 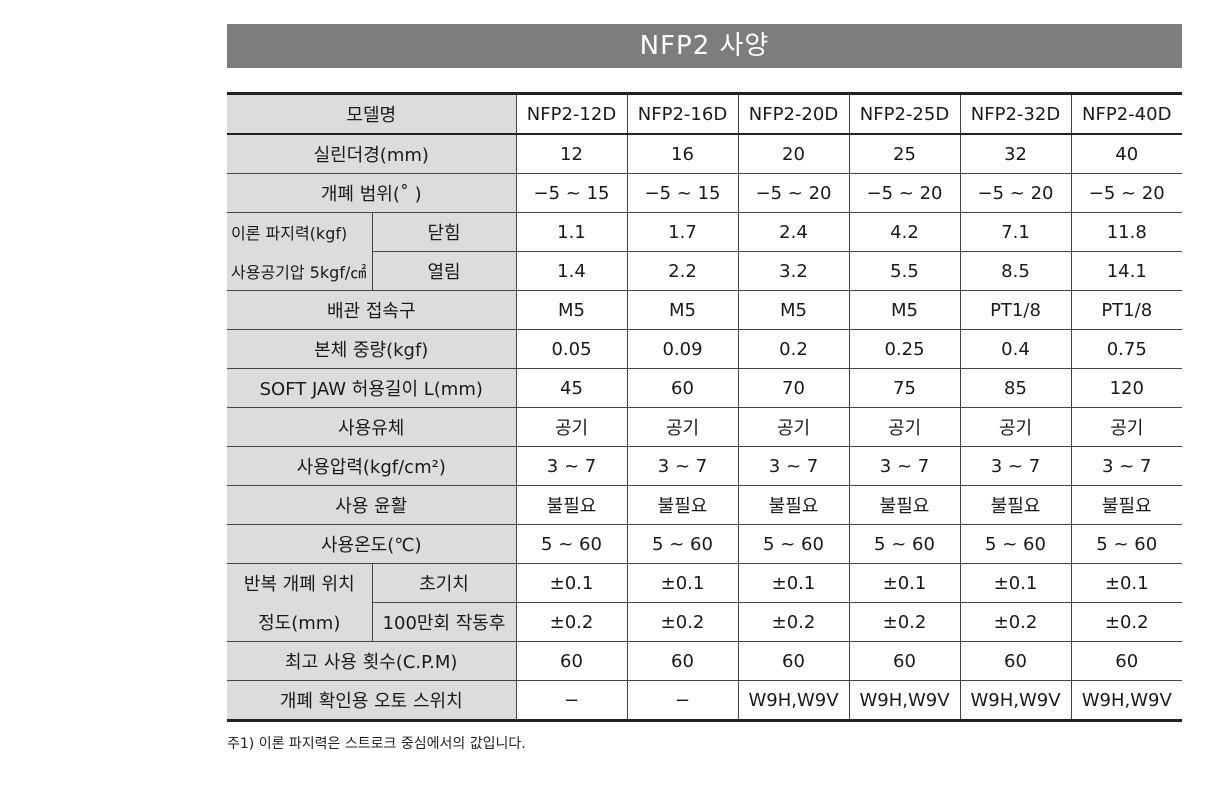 I want to click on value-cell: 3.2, so click(x=793, y=271).